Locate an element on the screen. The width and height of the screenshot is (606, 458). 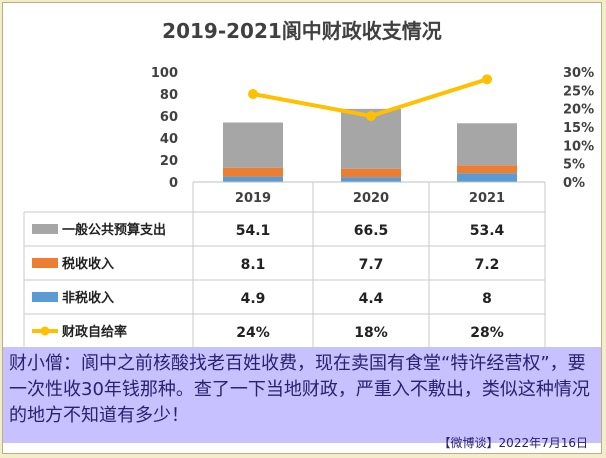
right-axis-tick: 0% is located at coordinates (574, 183).